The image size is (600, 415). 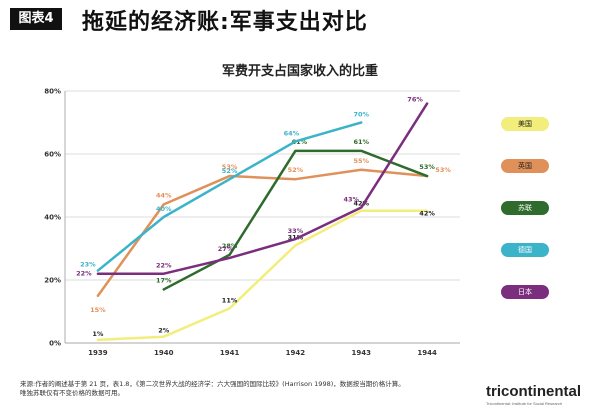 I want to click on legend-item: 德国, so click(x=525, y=250).